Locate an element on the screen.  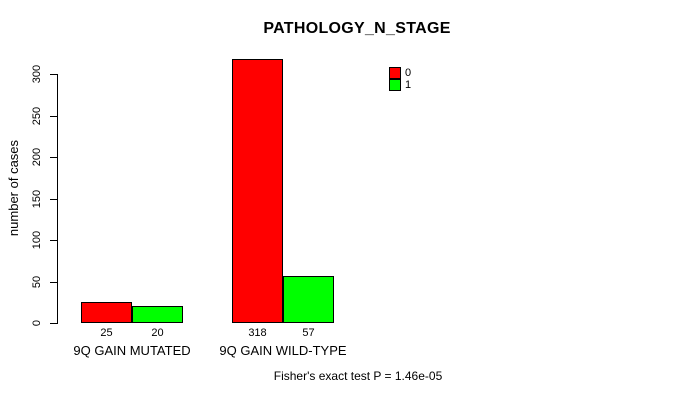
y-tick-label: 150 is located at coordinates (37, 199).